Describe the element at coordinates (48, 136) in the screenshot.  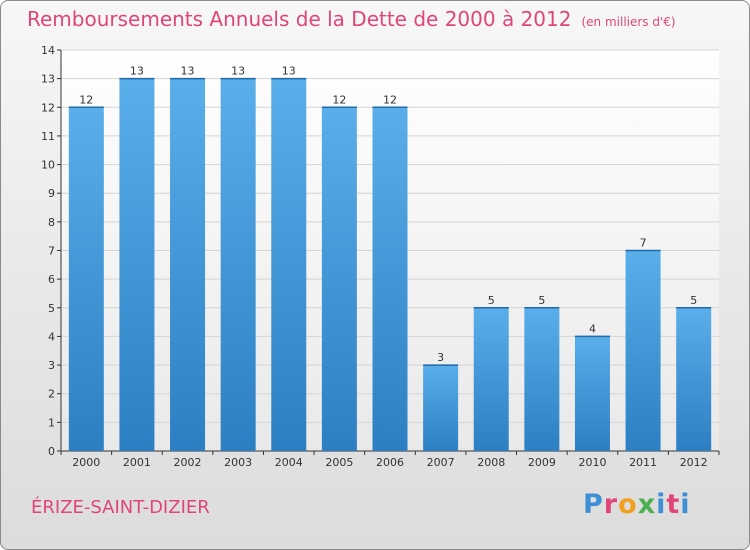
I see `y-tick-label: 11` at that location.